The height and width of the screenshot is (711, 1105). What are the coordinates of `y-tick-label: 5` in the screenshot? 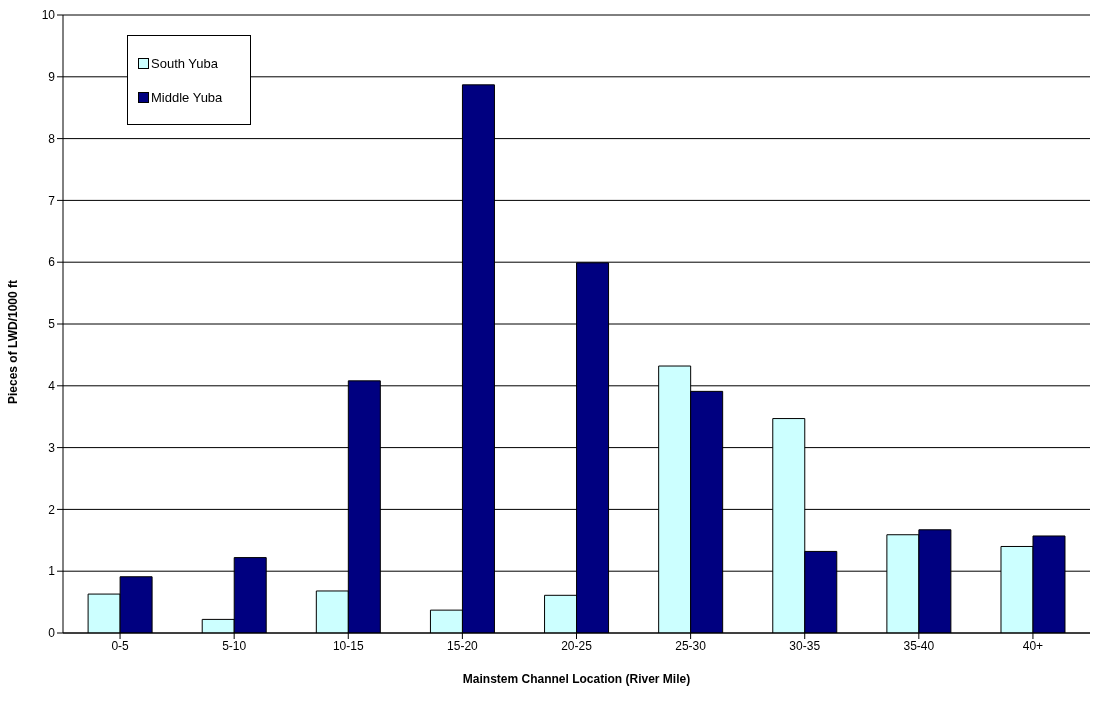 It's located at (52, 324).